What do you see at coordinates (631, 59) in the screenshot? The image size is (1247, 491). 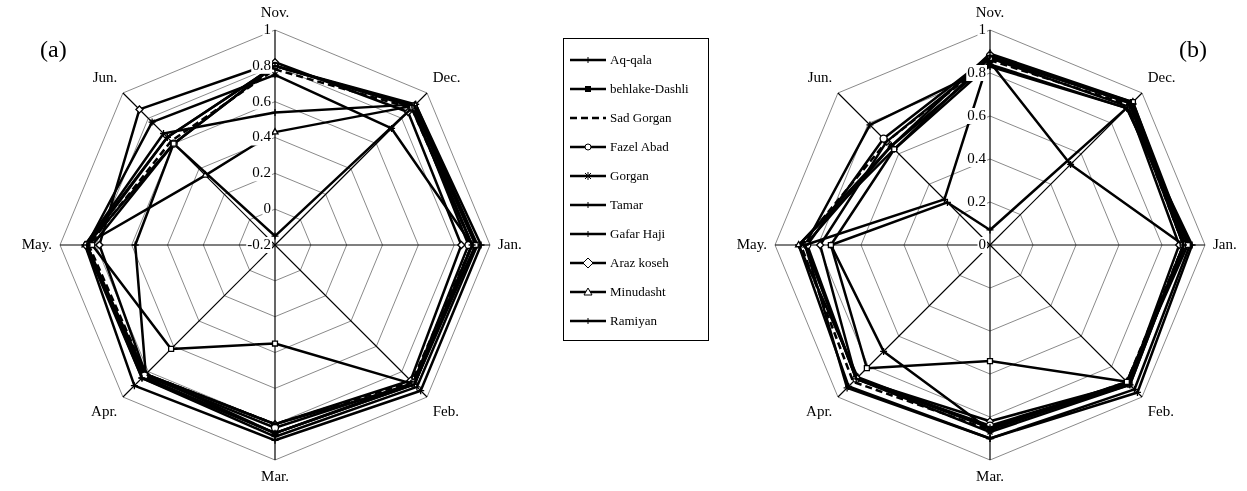 I see `legend-label: Aq-qala` at bounding box center [631, 59].